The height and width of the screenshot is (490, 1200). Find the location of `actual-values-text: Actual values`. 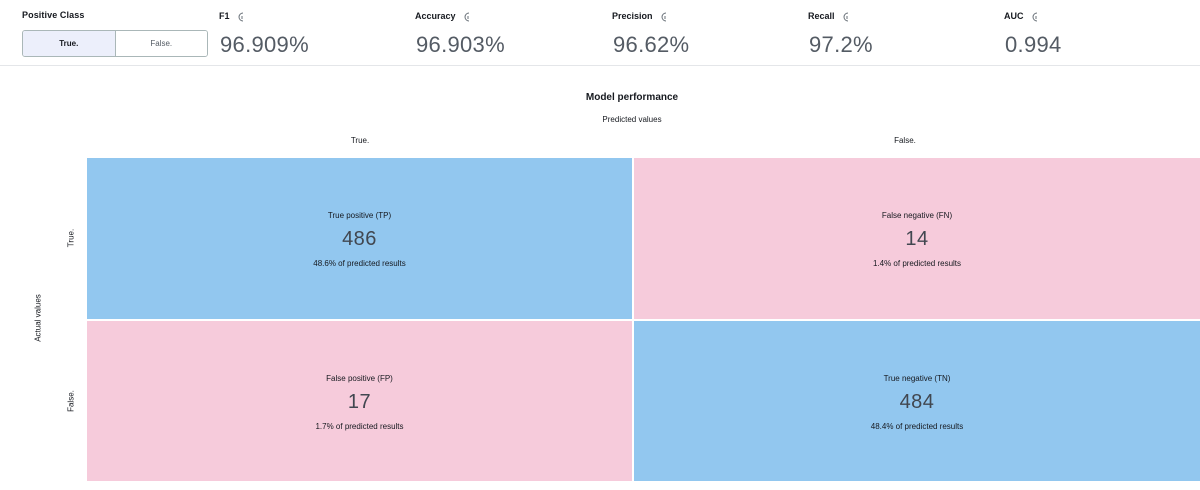

actual-values-text: Actual values is located at coordinates (38, 318).